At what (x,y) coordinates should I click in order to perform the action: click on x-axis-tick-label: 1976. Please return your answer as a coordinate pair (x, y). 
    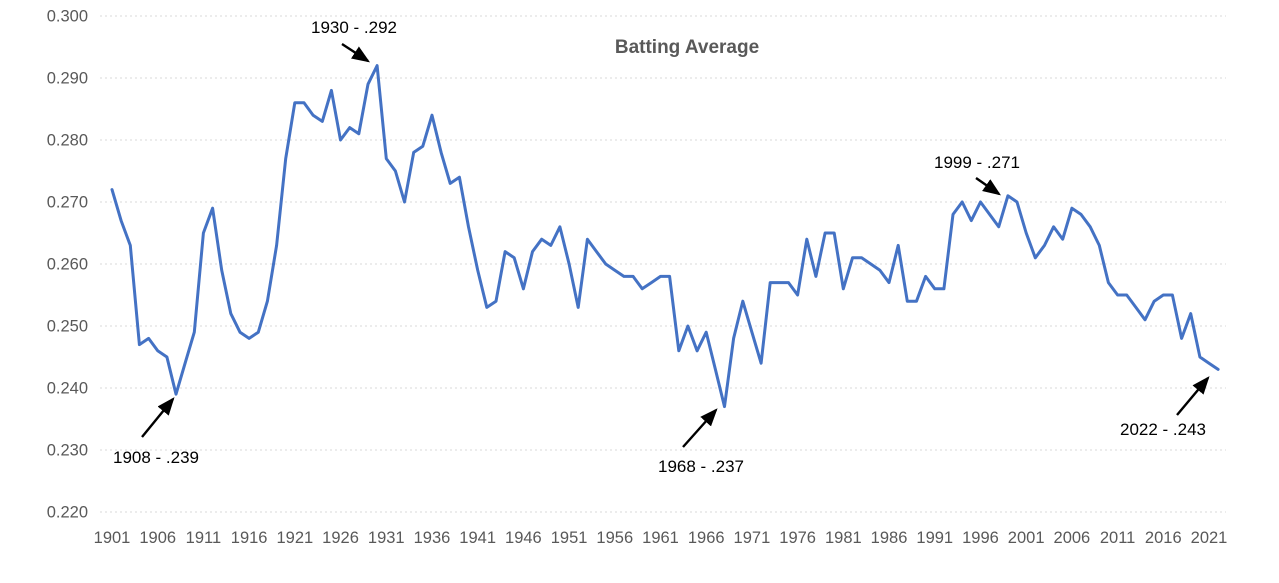
    Looking at the image, I should click on (797, 538).